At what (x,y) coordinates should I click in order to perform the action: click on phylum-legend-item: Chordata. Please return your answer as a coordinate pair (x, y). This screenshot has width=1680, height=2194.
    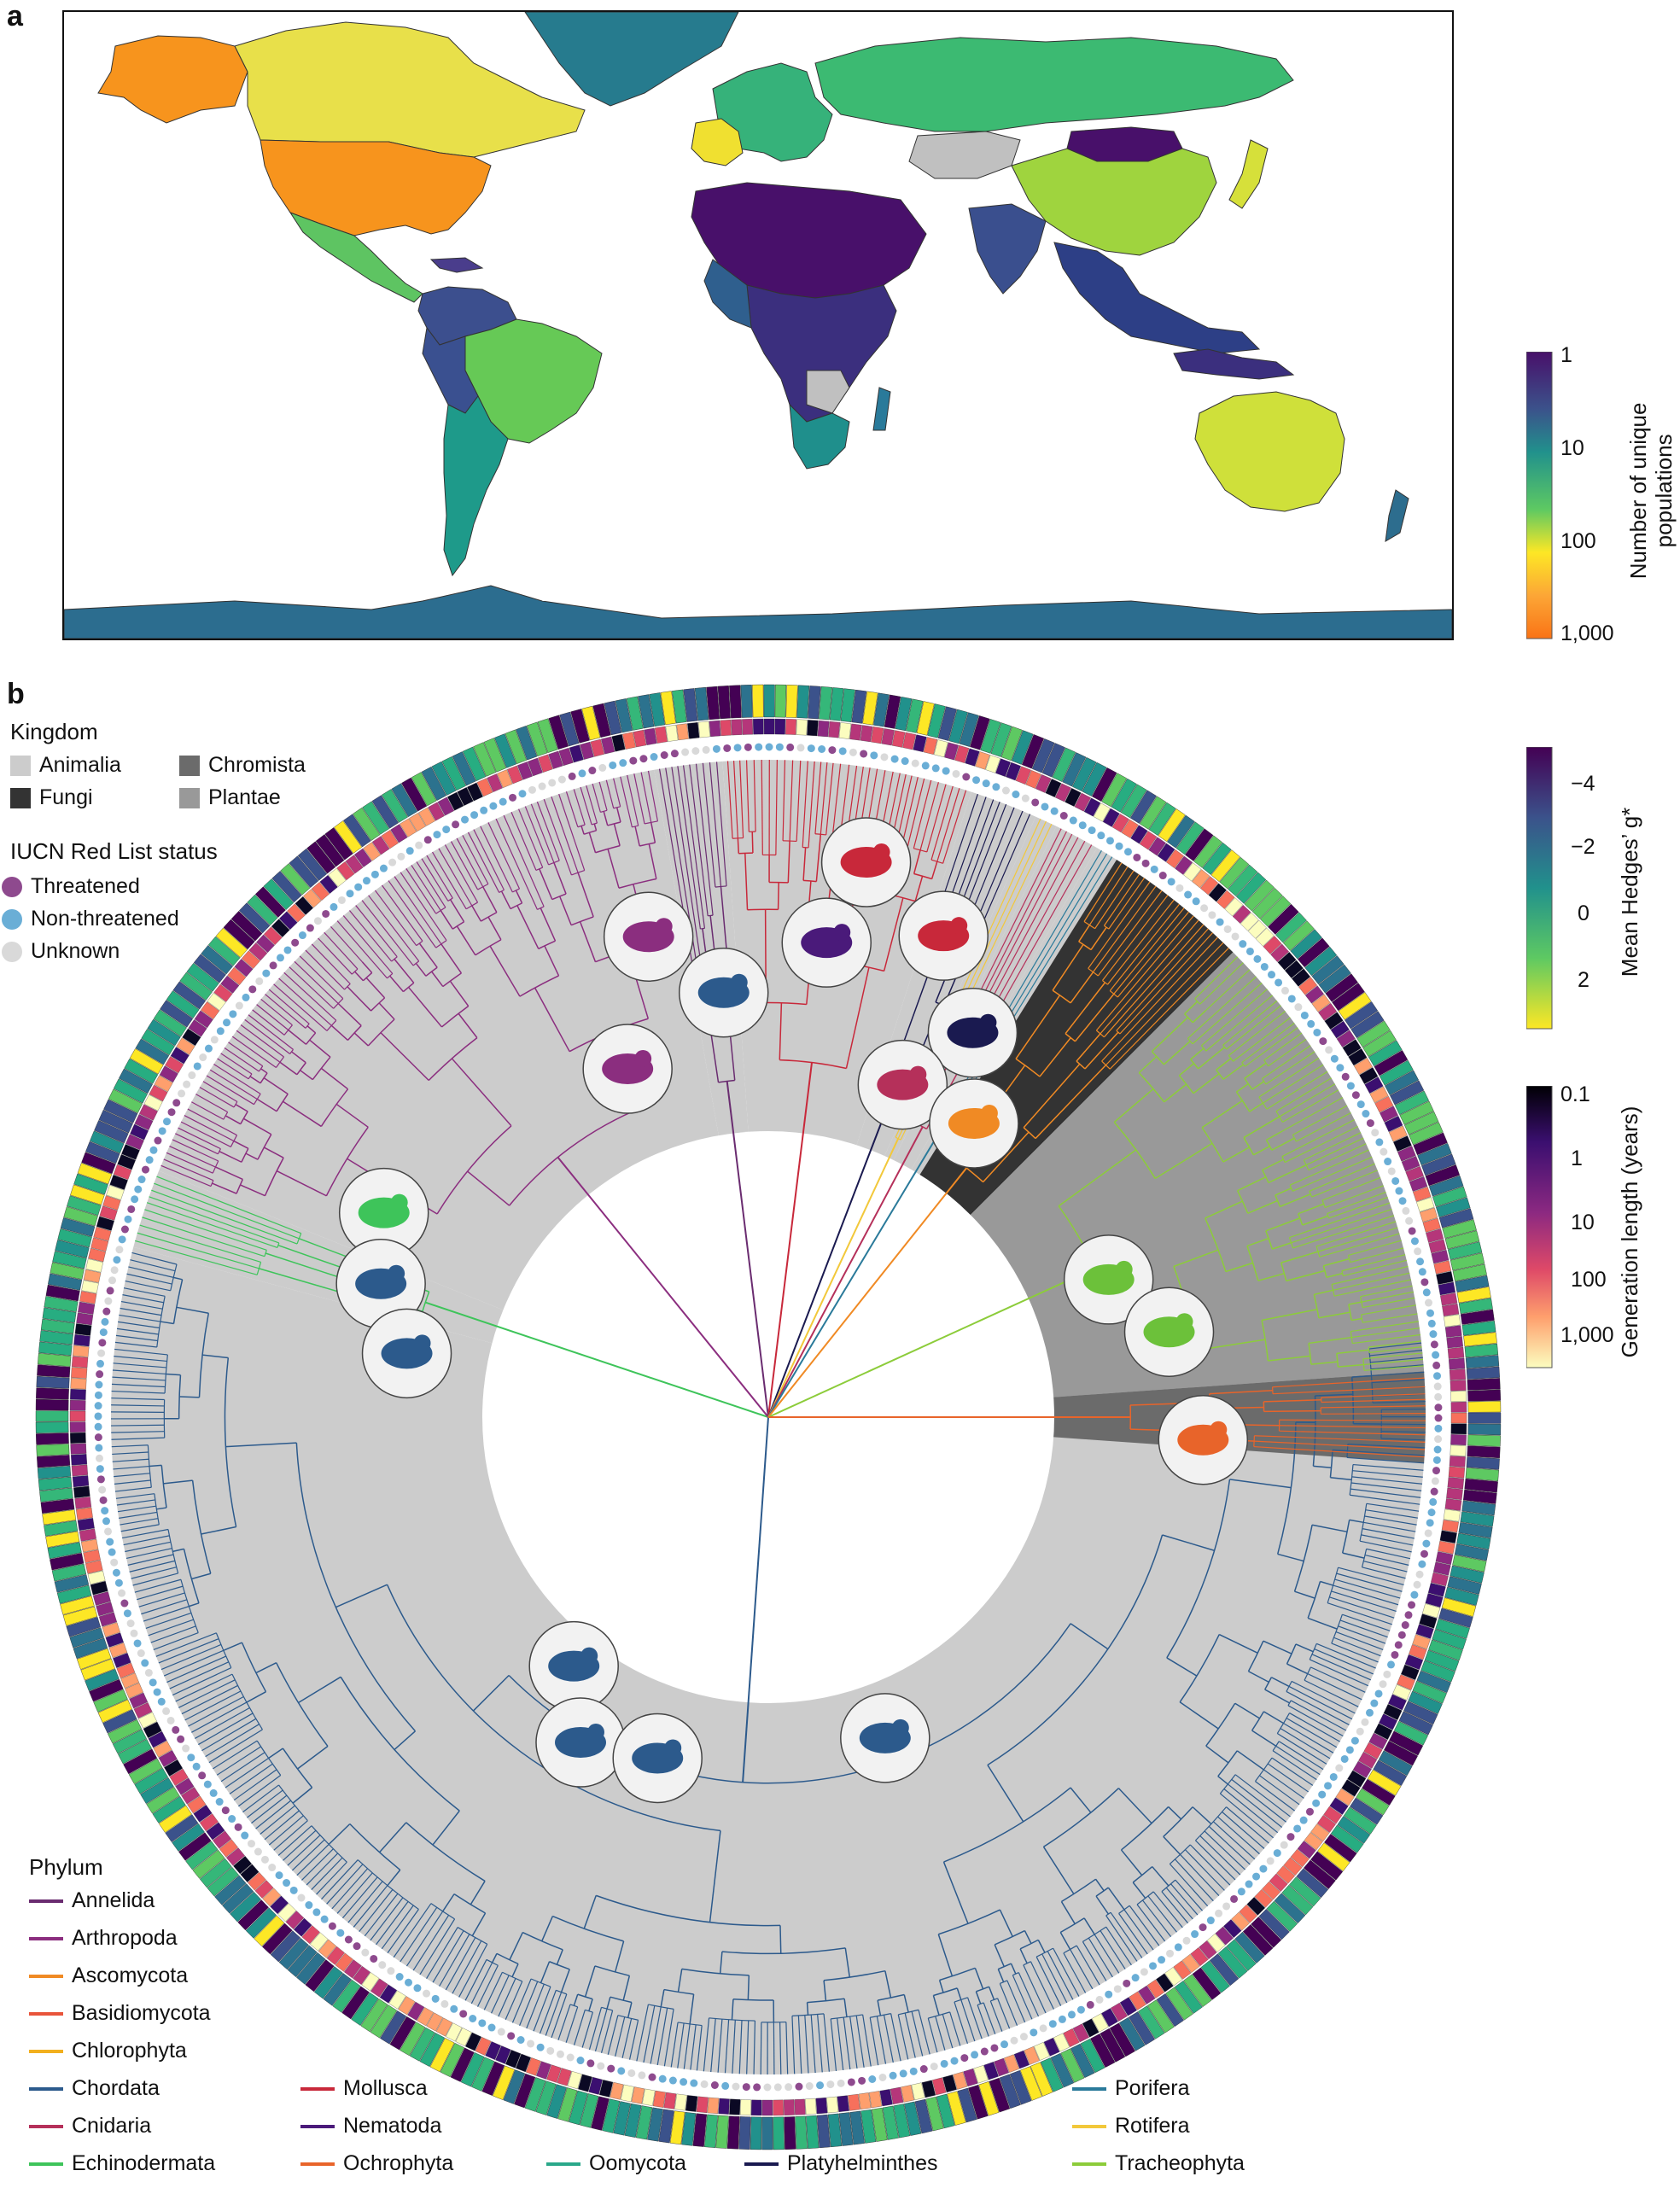
    Looking at the image, I should click on (94, 2088).